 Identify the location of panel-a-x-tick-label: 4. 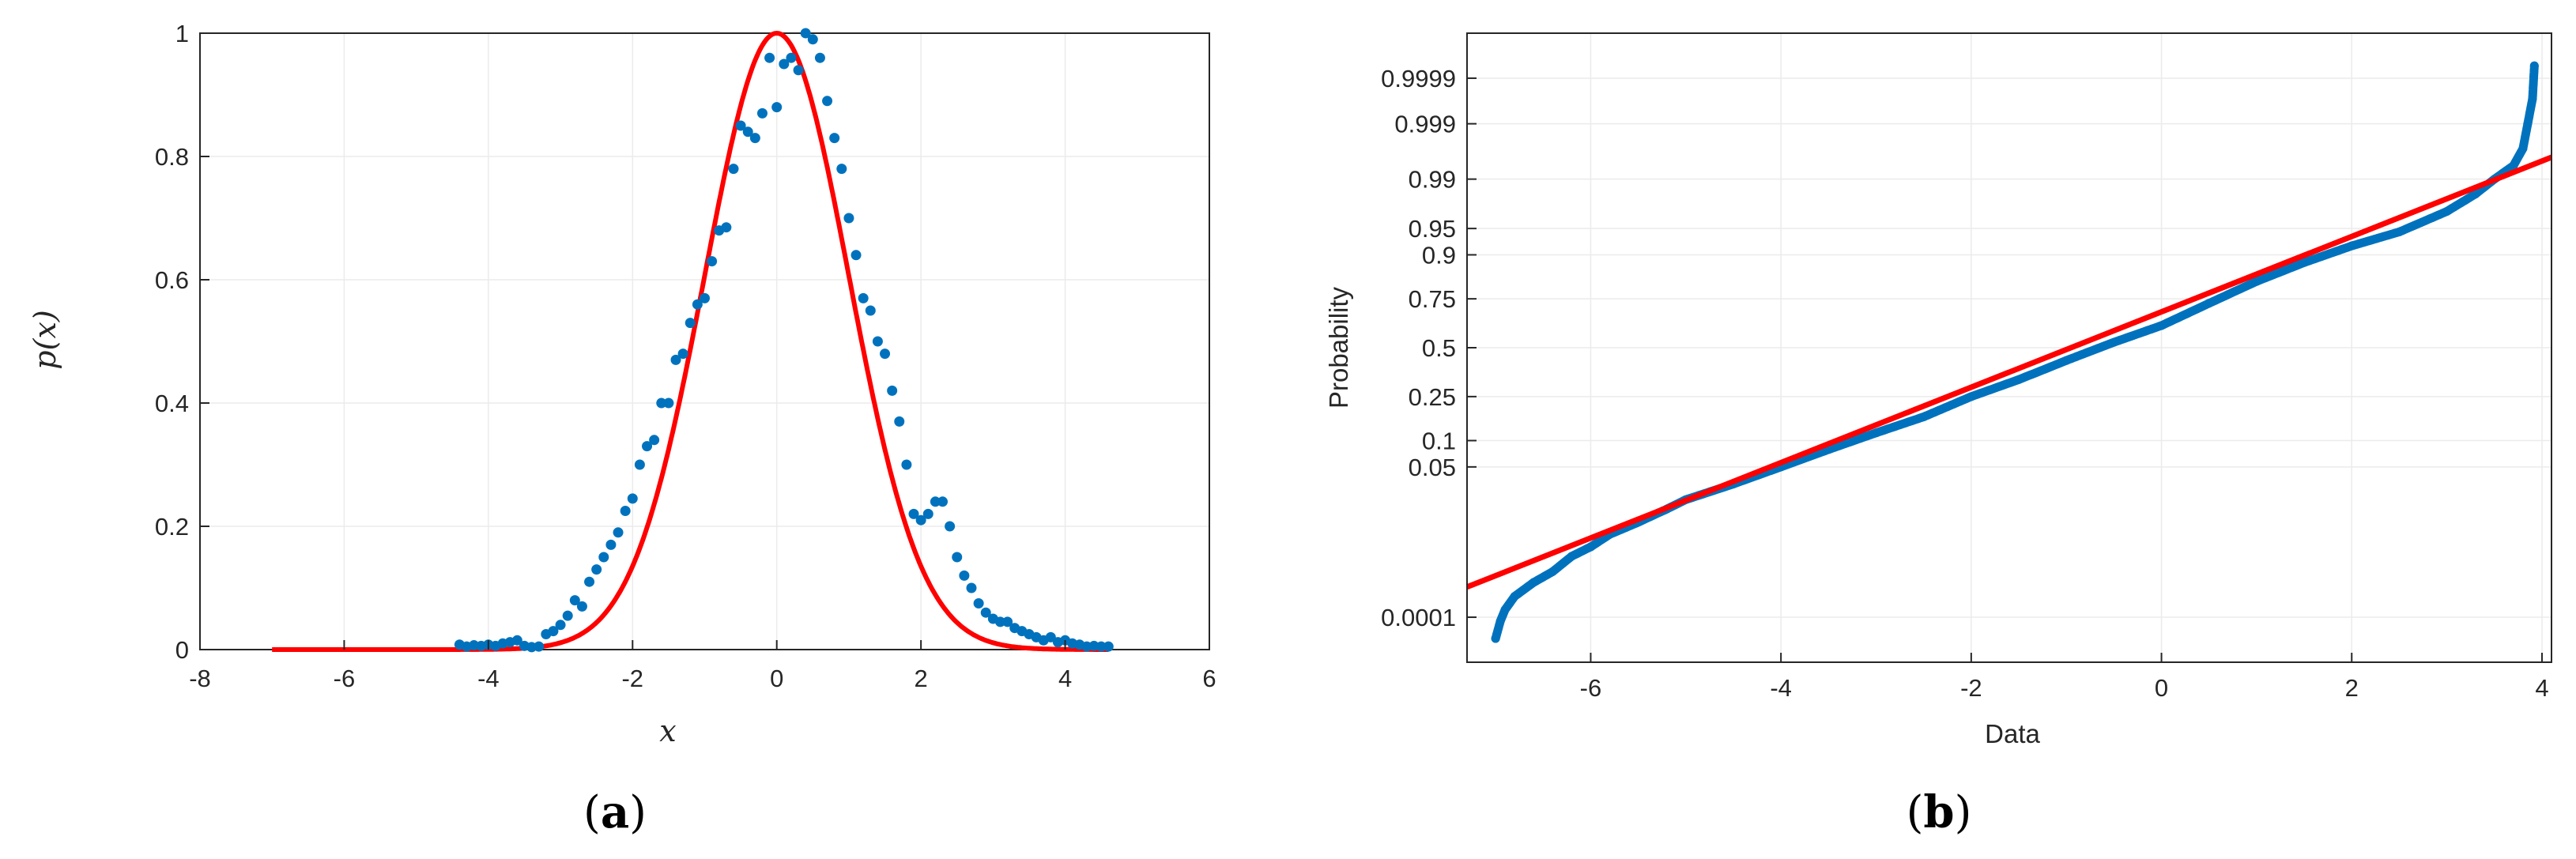
(1065, 678).